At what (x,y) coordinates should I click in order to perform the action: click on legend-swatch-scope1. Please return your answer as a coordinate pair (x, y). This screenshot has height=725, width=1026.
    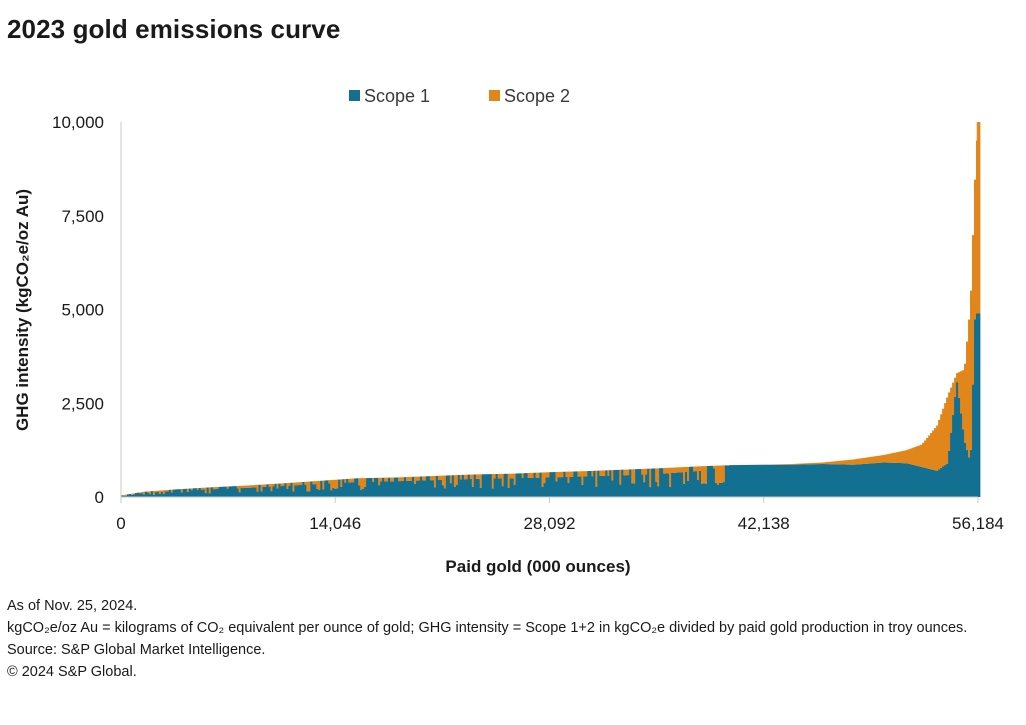
    Looking at the image, I should click on (354, 95).